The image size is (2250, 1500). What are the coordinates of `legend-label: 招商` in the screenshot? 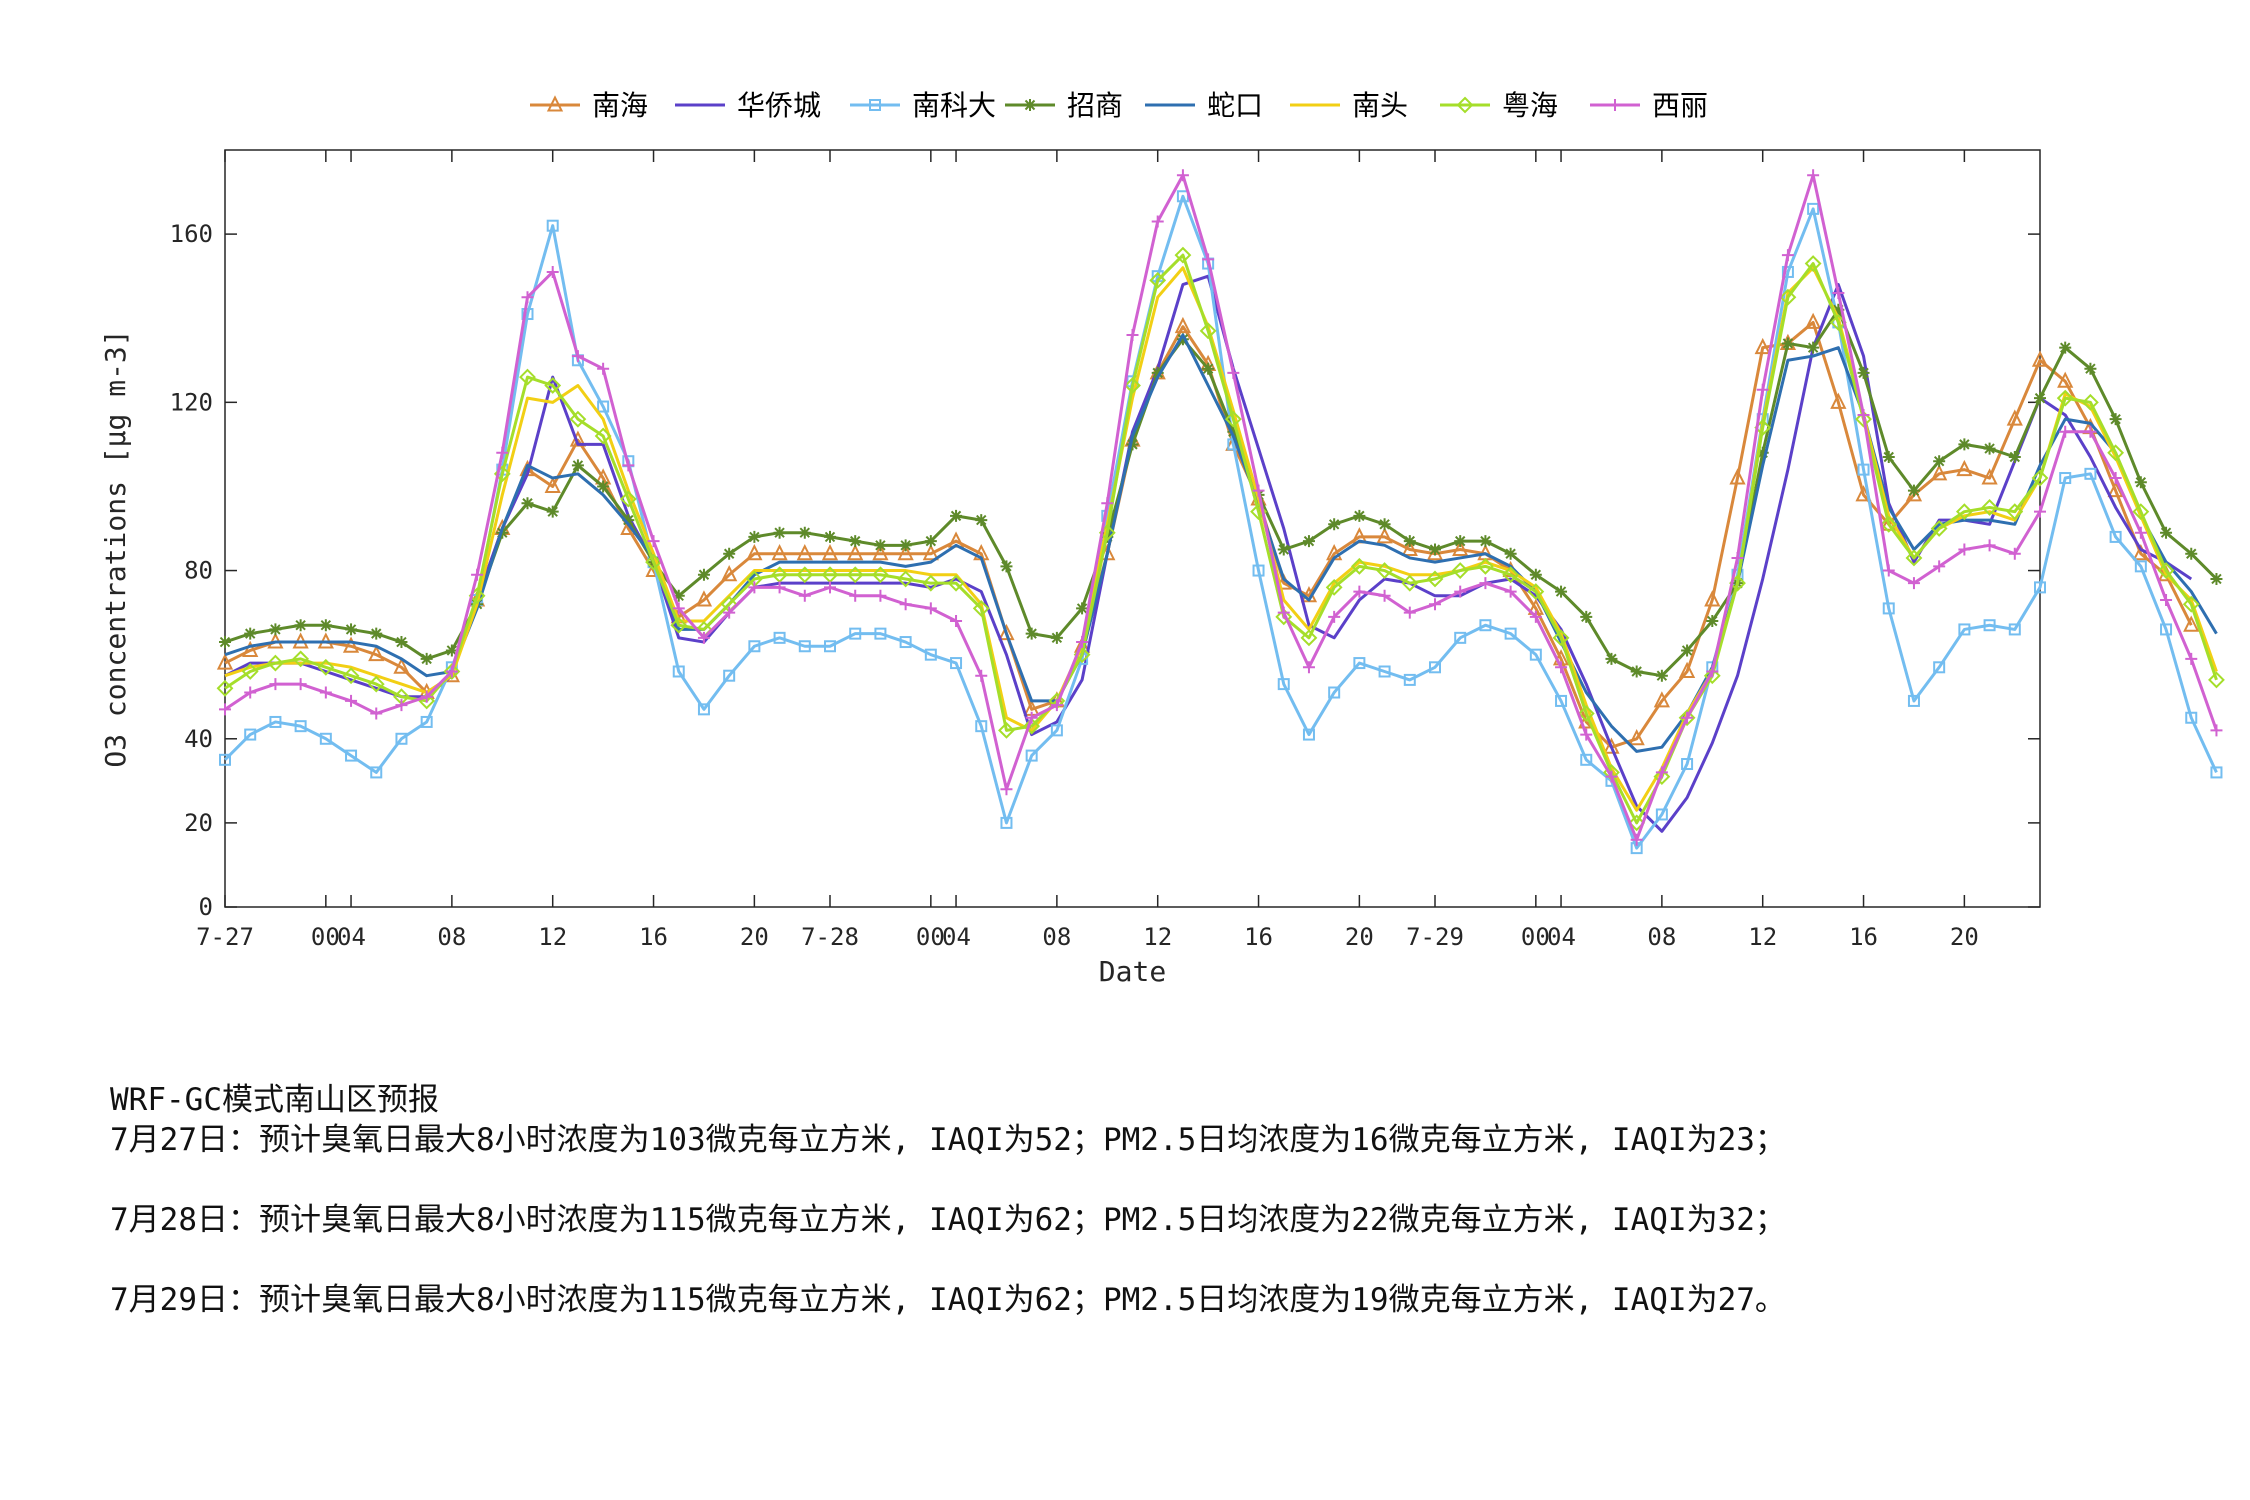 It's located at (1095, 105).